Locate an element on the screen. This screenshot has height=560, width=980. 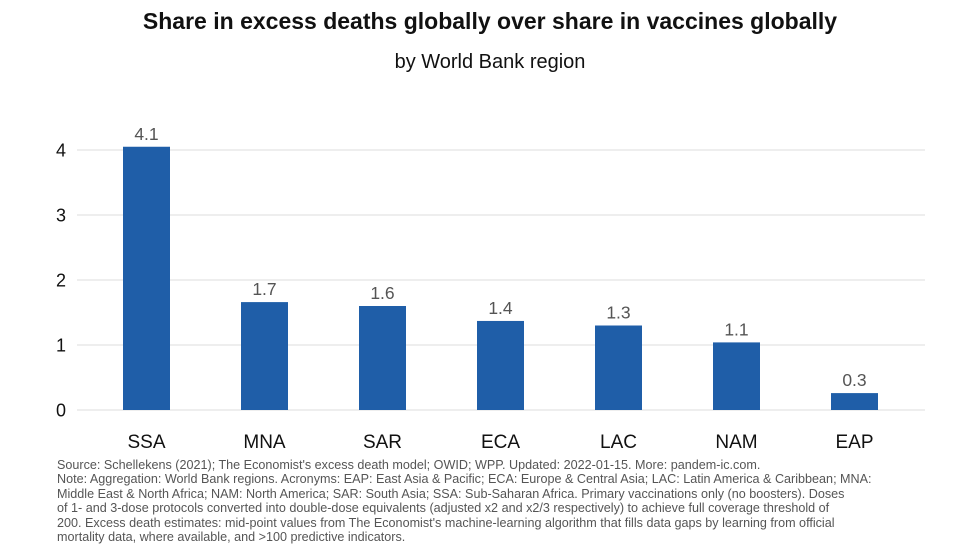
chart-subtitle: by World Bank region is located at coordinates (490, 62).